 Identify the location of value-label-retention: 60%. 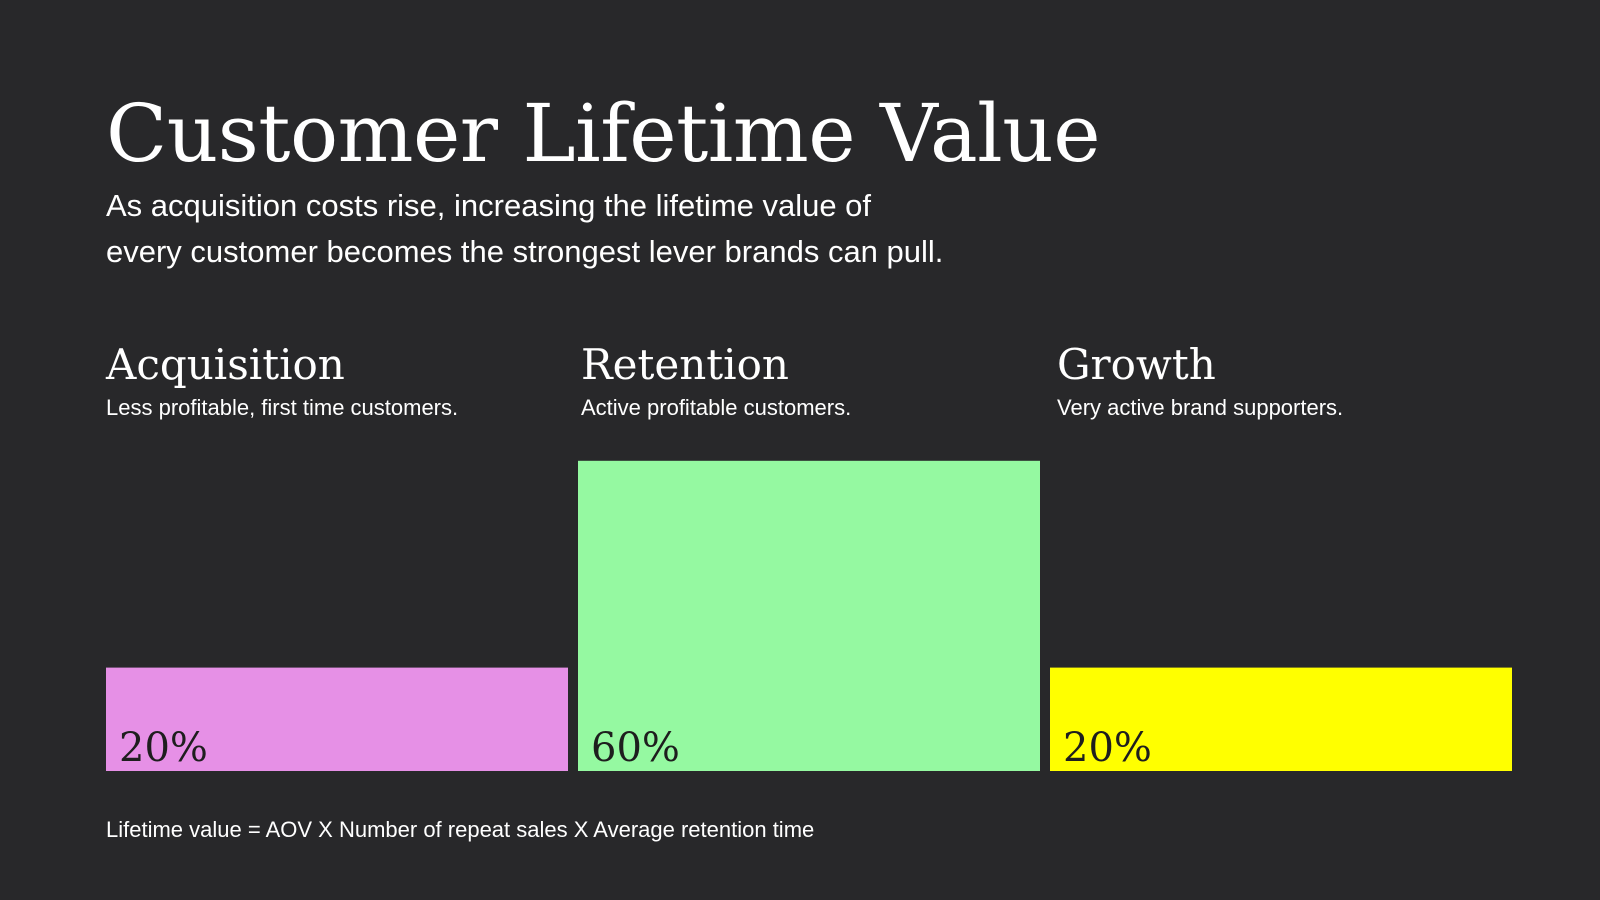
(635, 748).